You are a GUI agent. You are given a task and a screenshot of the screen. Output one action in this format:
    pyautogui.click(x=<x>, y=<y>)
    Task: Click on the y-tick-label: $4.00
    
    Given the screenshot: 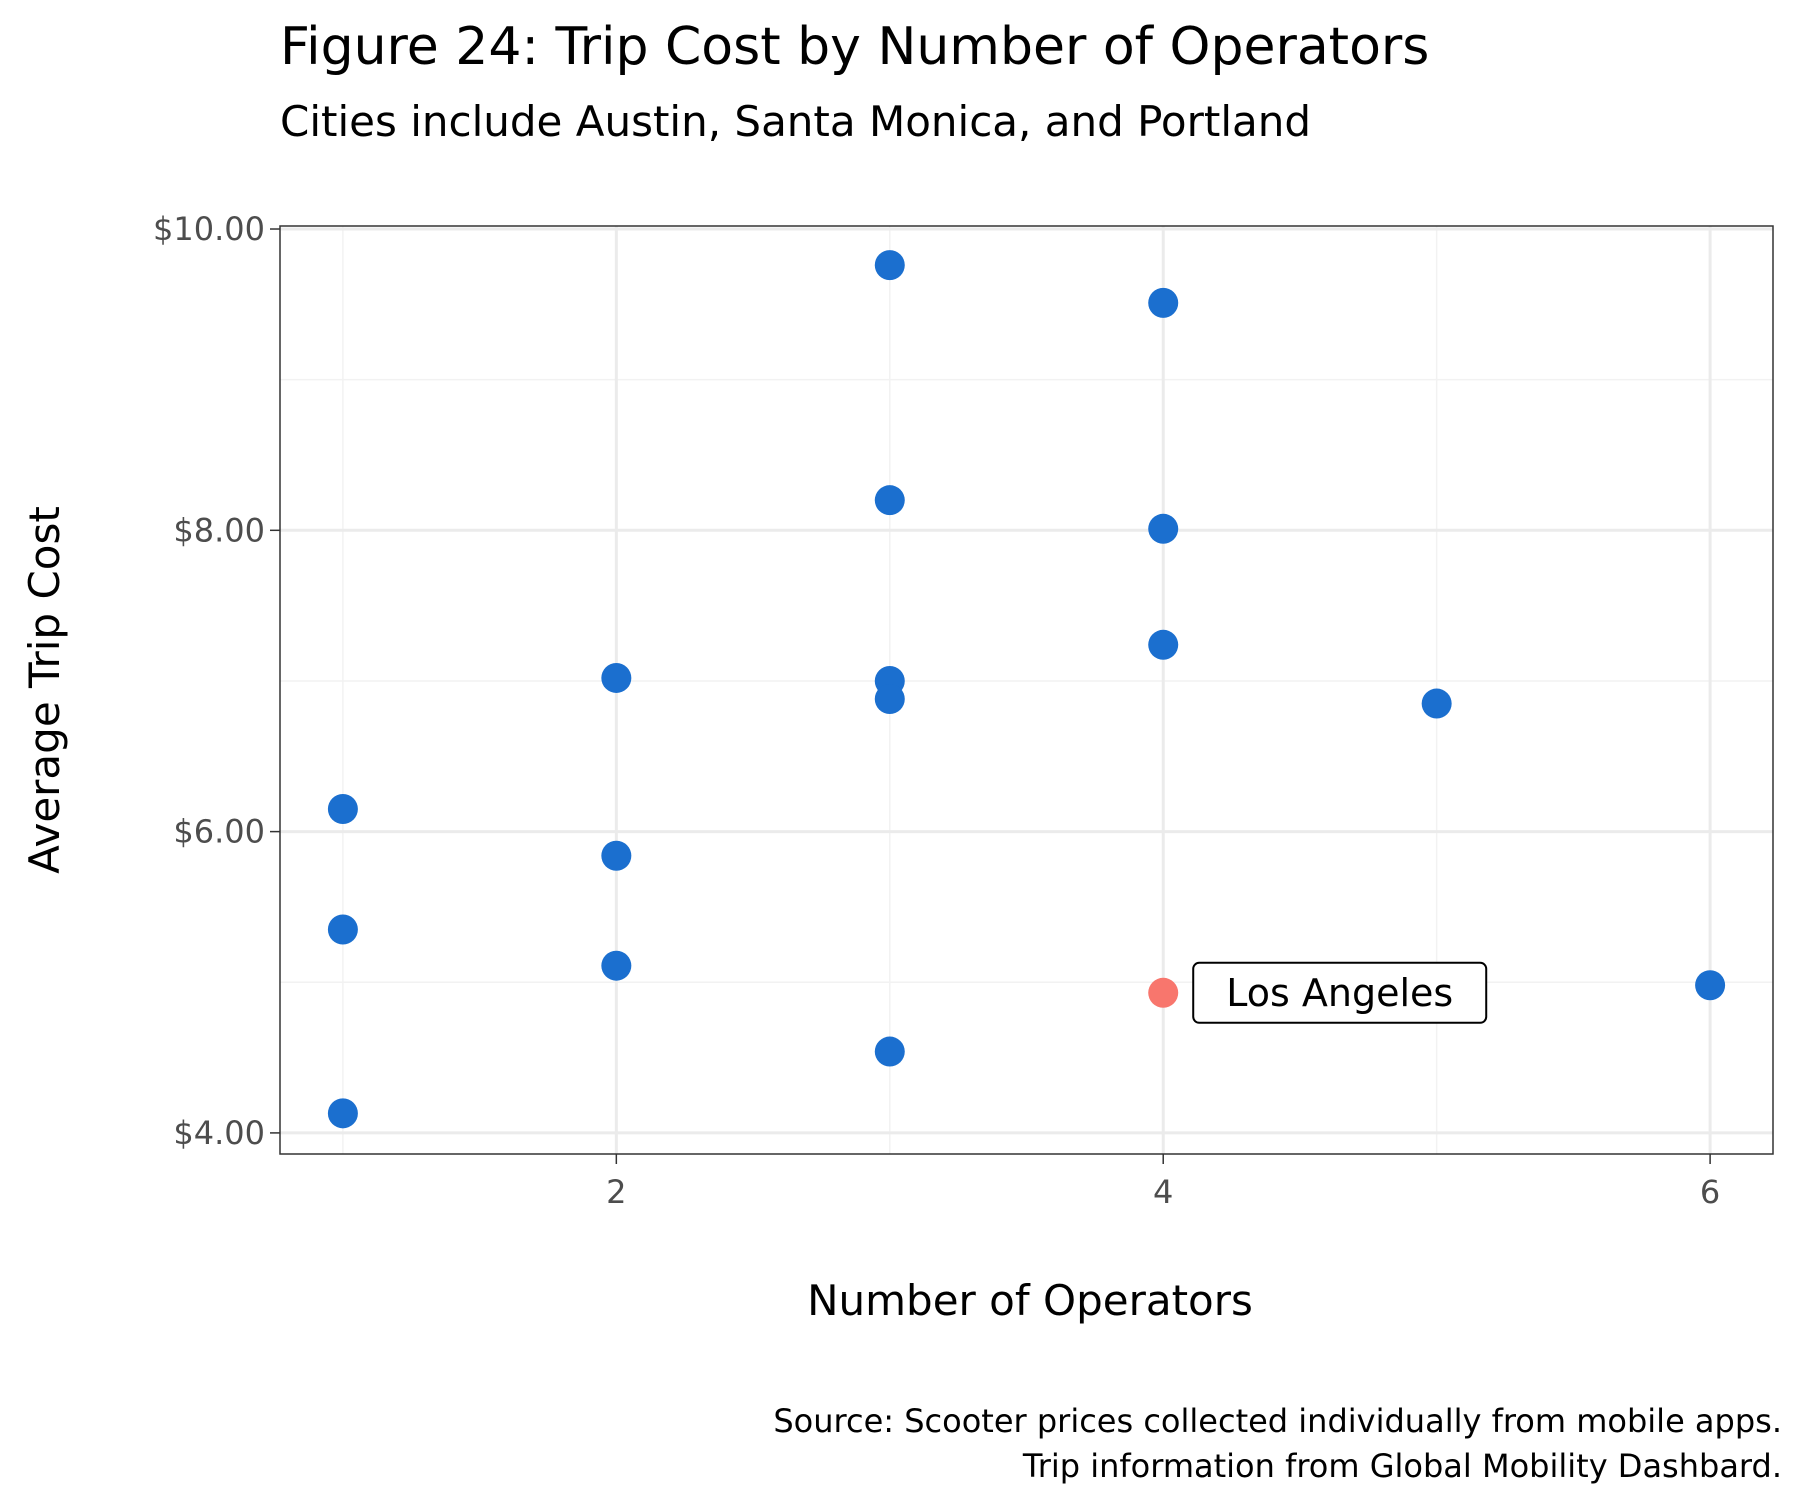 What is the action you would take?
    pyautogui.click(x=219, y=1133)
    